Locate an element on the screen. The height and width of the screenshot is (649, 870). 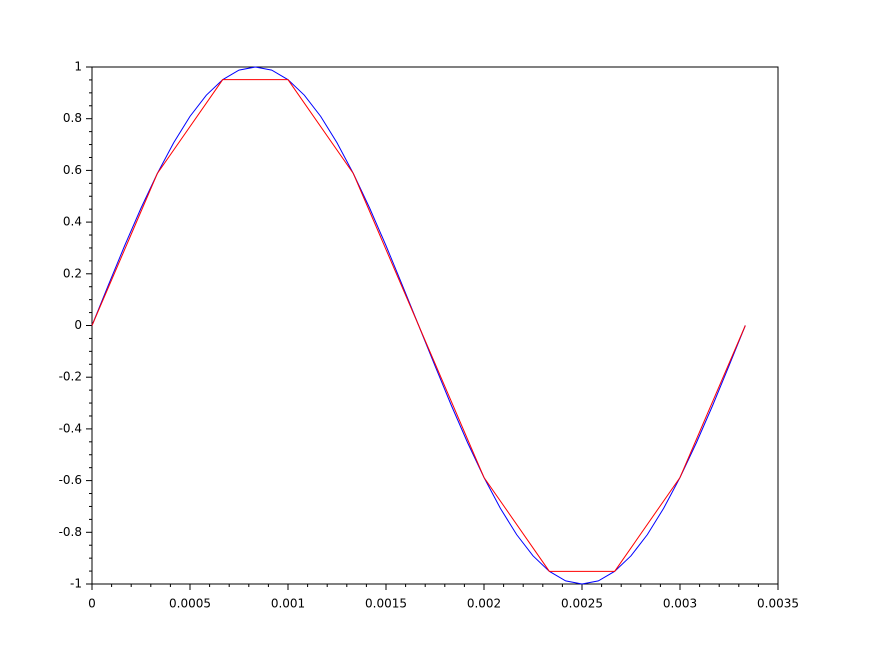
y-tick-label: -1 is located at coordinates (76, 584).